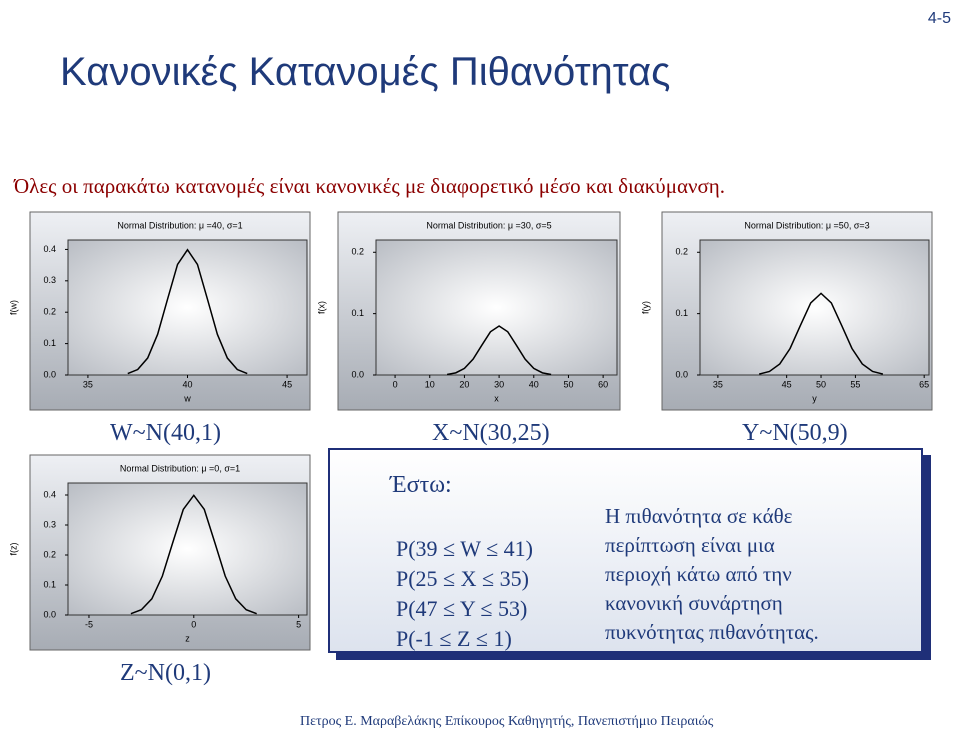  What do you see at coordinates (180, 468) in the screenshot?
I see `chart-title: Normal Distribution: μ =0, σ=1` at bounding box center [180, 468].